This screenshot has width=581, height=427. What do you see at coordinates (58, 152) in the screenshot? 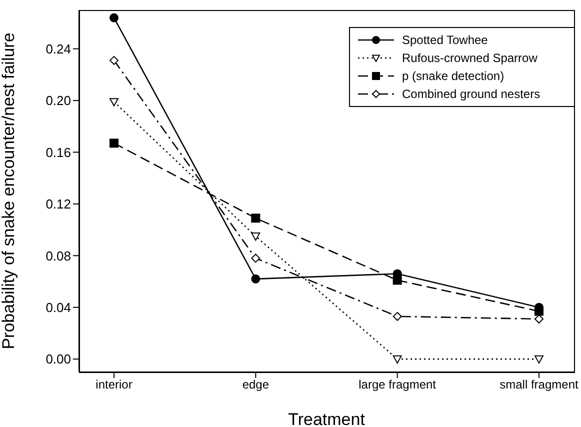
I see `y-tick-label: 0.16` at bounding box center [58, 152].